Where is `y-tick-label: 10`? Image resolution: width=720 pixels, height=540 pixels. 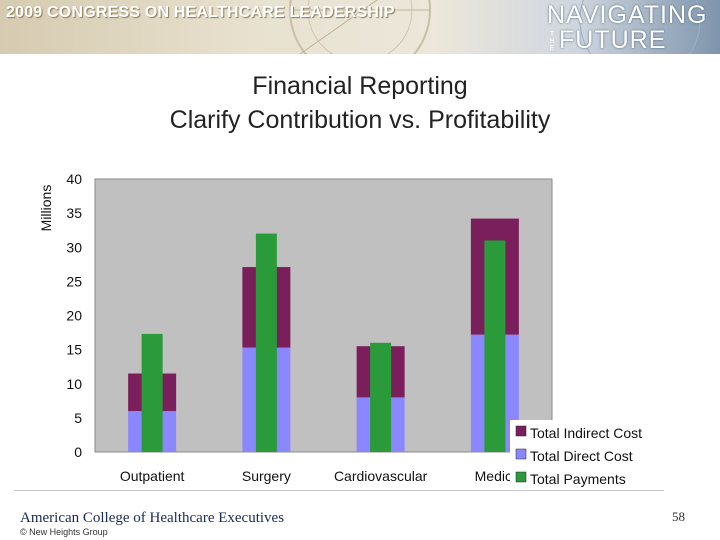
y-tick-label: 10 is located at coordinates (74, 384).